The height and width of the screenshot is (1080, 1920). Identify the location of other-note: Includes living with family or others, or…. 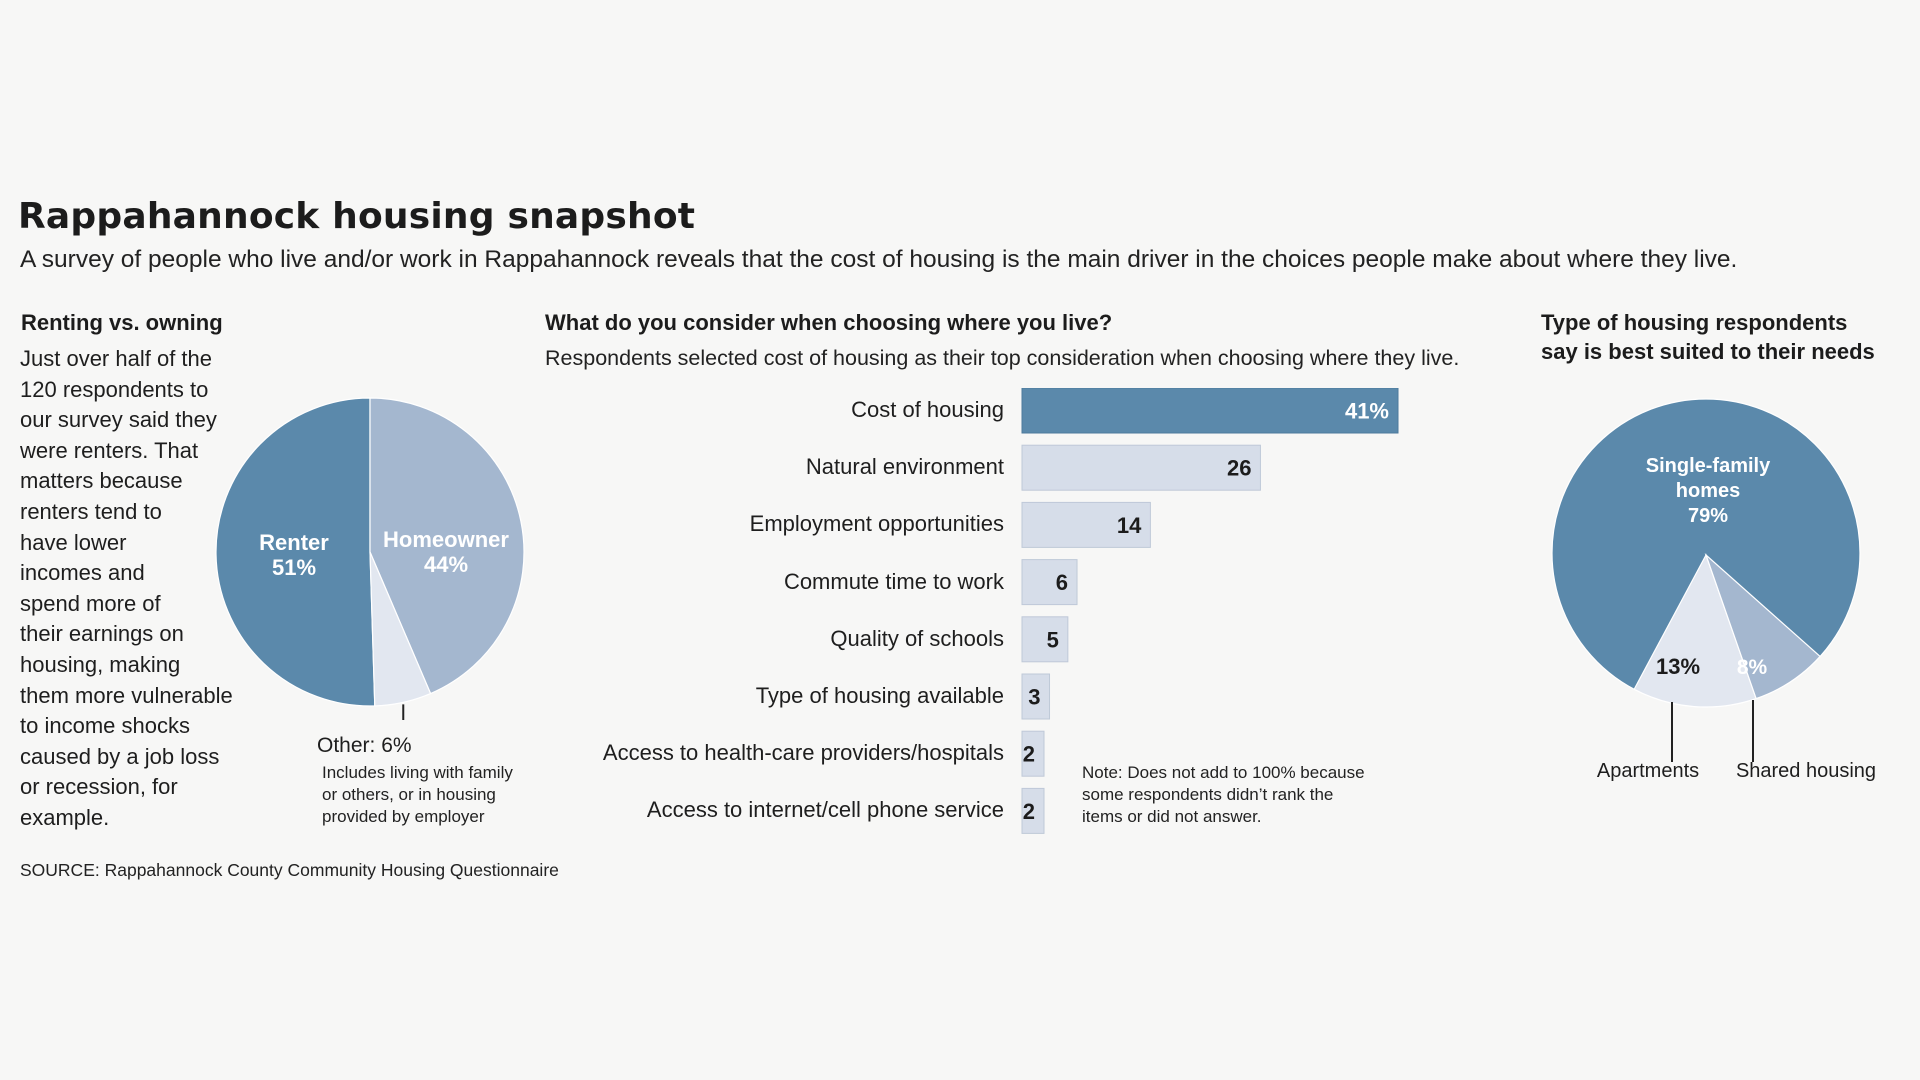
(437, 795).